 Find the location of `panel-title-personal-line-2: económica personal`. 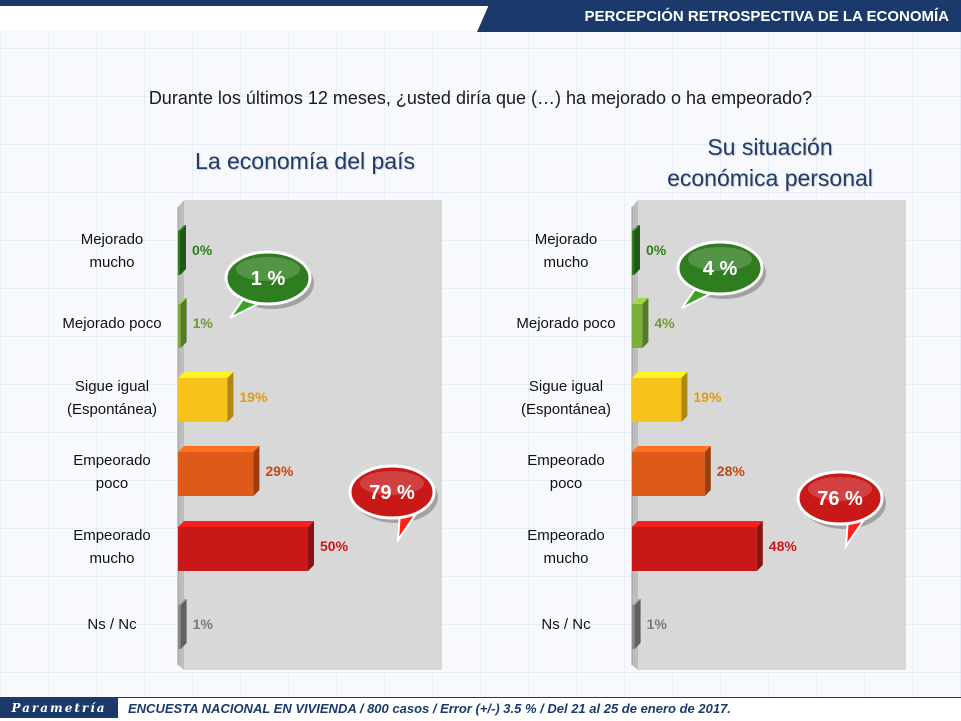

panel-title-personal-line-2: económica personal is located at coordinates (770, 178).